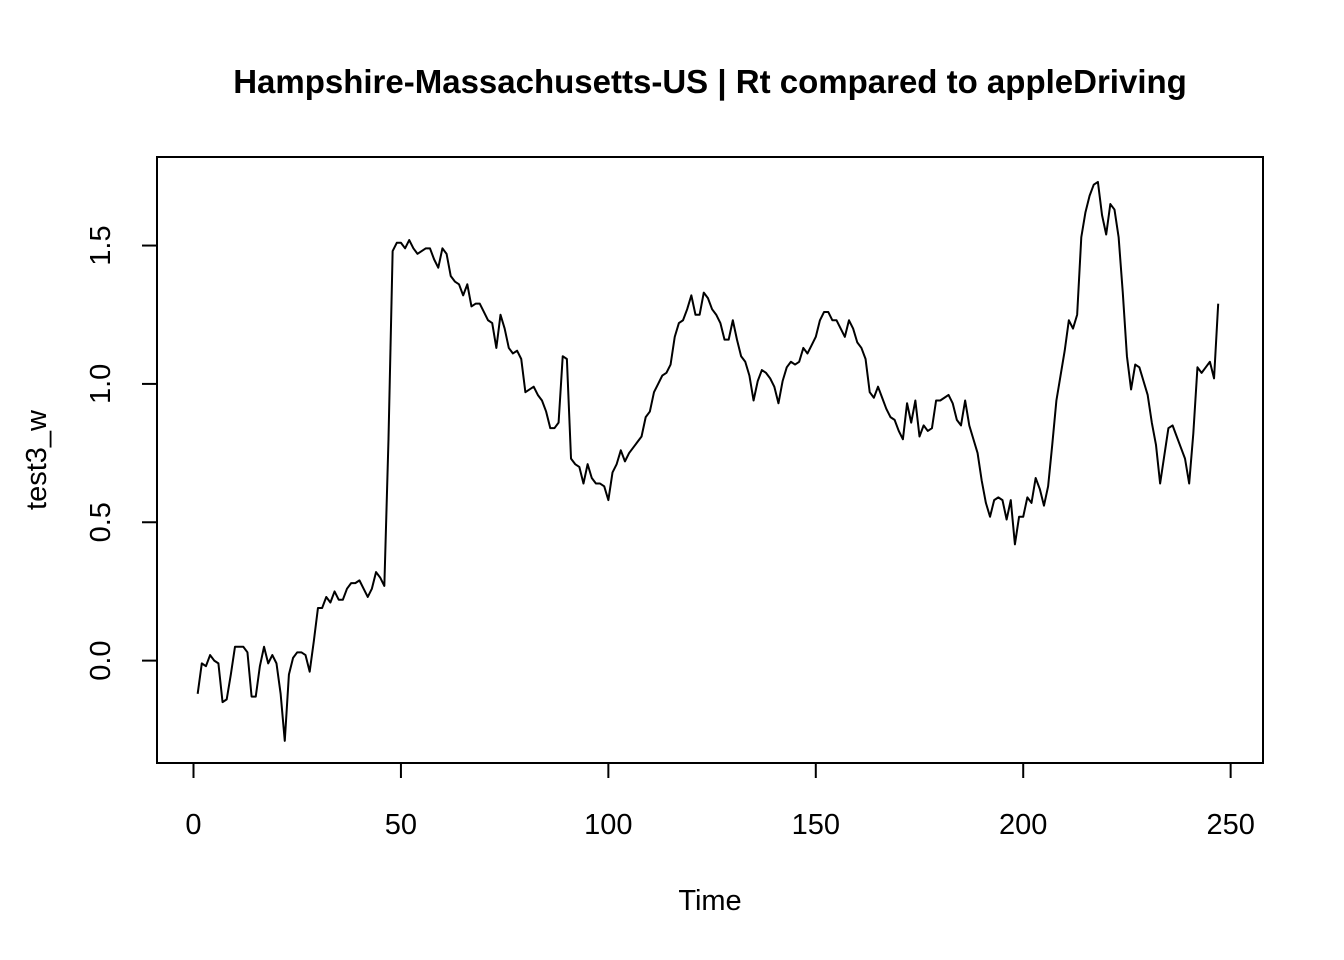 The height and width of the screenshot is (960, 1344). What do you see at coordinates (101, 522) in the screenshot?
I see `y-tick-label: 0.5` at bounding box center [101, 522].